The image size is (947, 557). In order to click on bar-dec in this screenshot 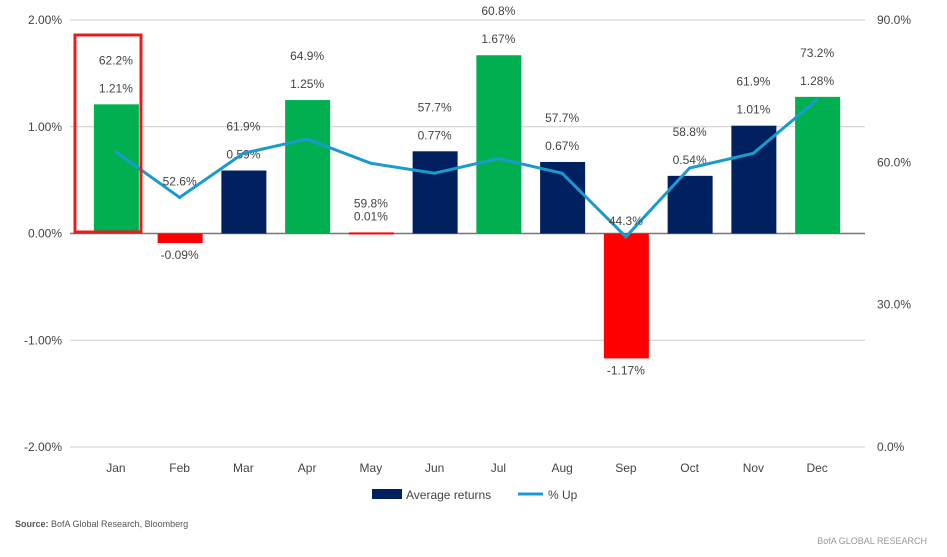, I will do `click(818, 165)`.